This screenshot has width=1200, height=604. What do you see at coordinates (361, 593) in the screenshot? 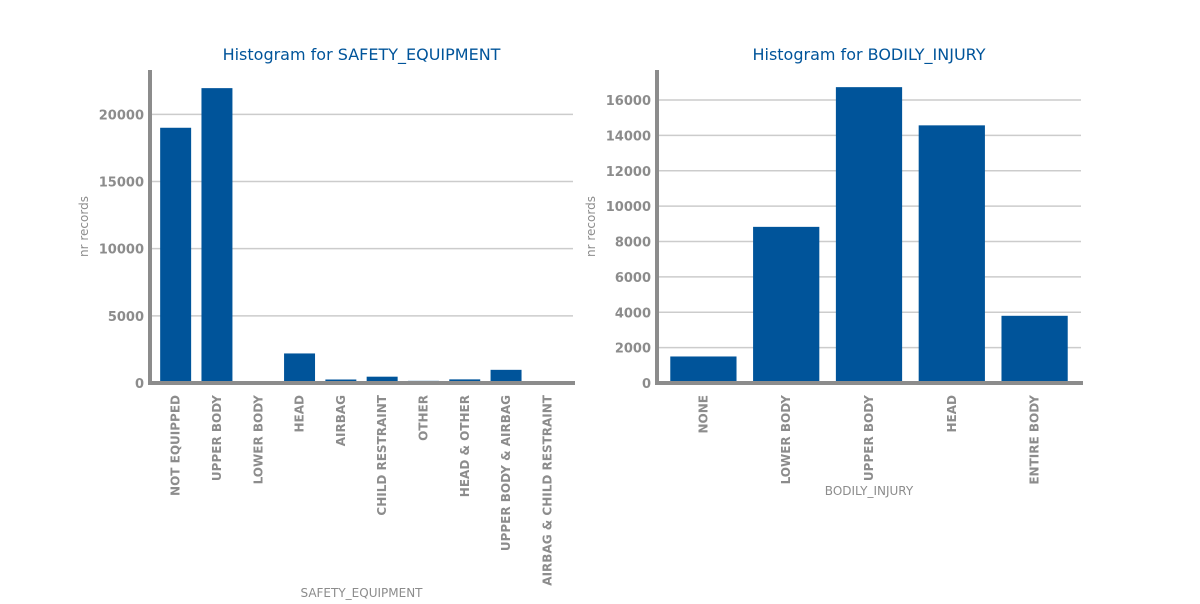
I see `x-axis-label: SAFETY_EQUIPMENT` at bounding box center [361, 593].